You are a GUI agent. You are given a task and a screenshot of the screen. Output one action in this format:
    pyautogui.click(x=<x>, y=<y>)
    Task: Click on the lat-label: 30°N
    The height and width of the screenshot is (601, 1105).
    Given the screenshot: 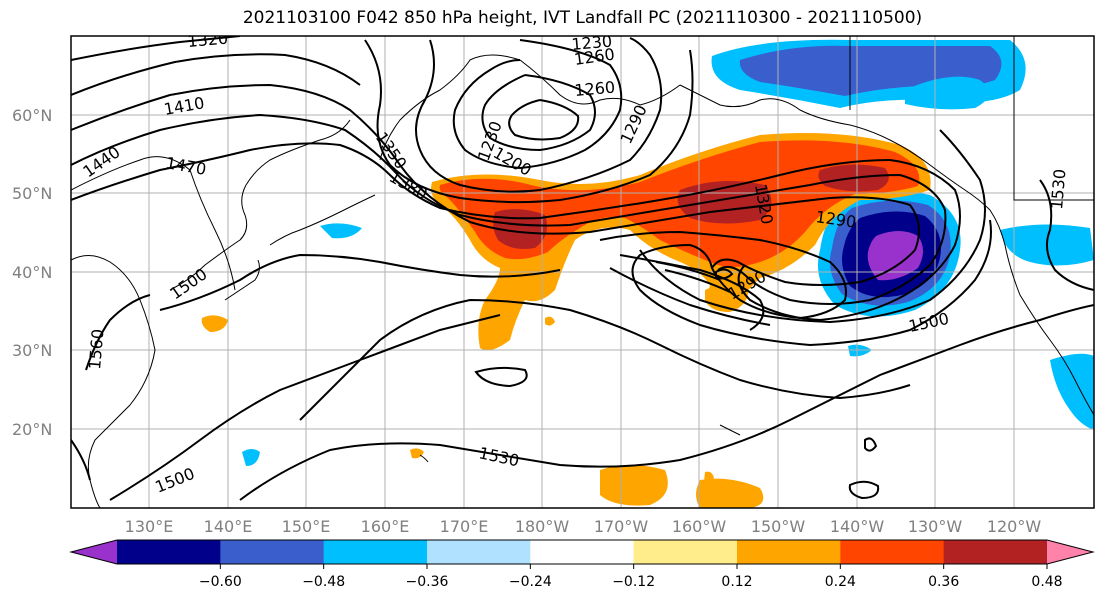 What is the action you would take?
    pyautogui.click(x=32, y=350)
    